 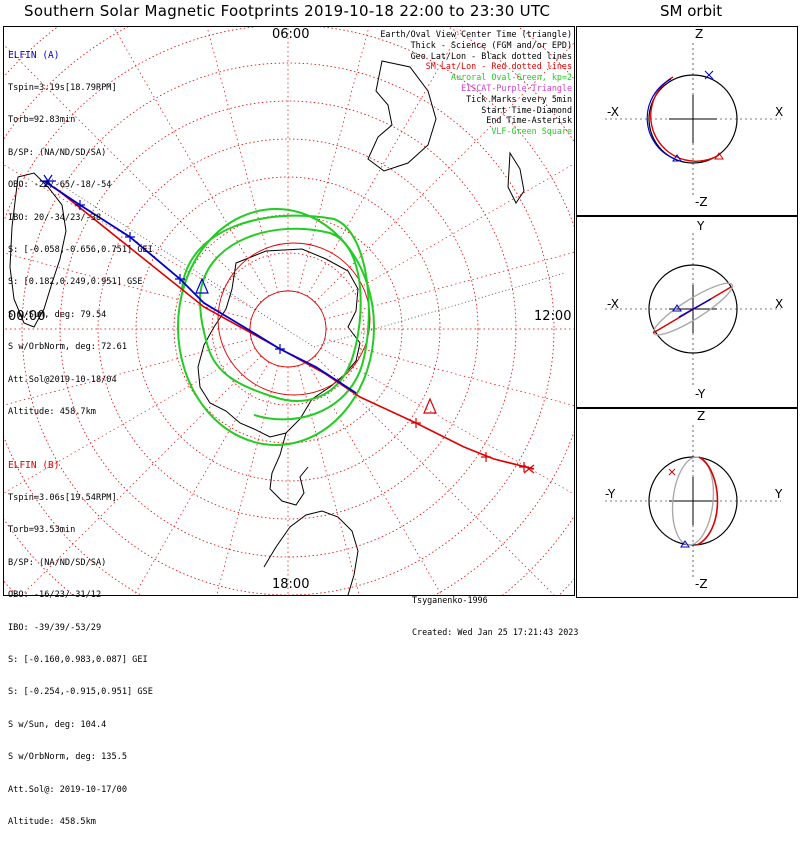 What do you see at coordinates (34, 465) in the screenshot?
I see `elfin-b-name: ELFIN (B)` at bounding box center [34, 465].